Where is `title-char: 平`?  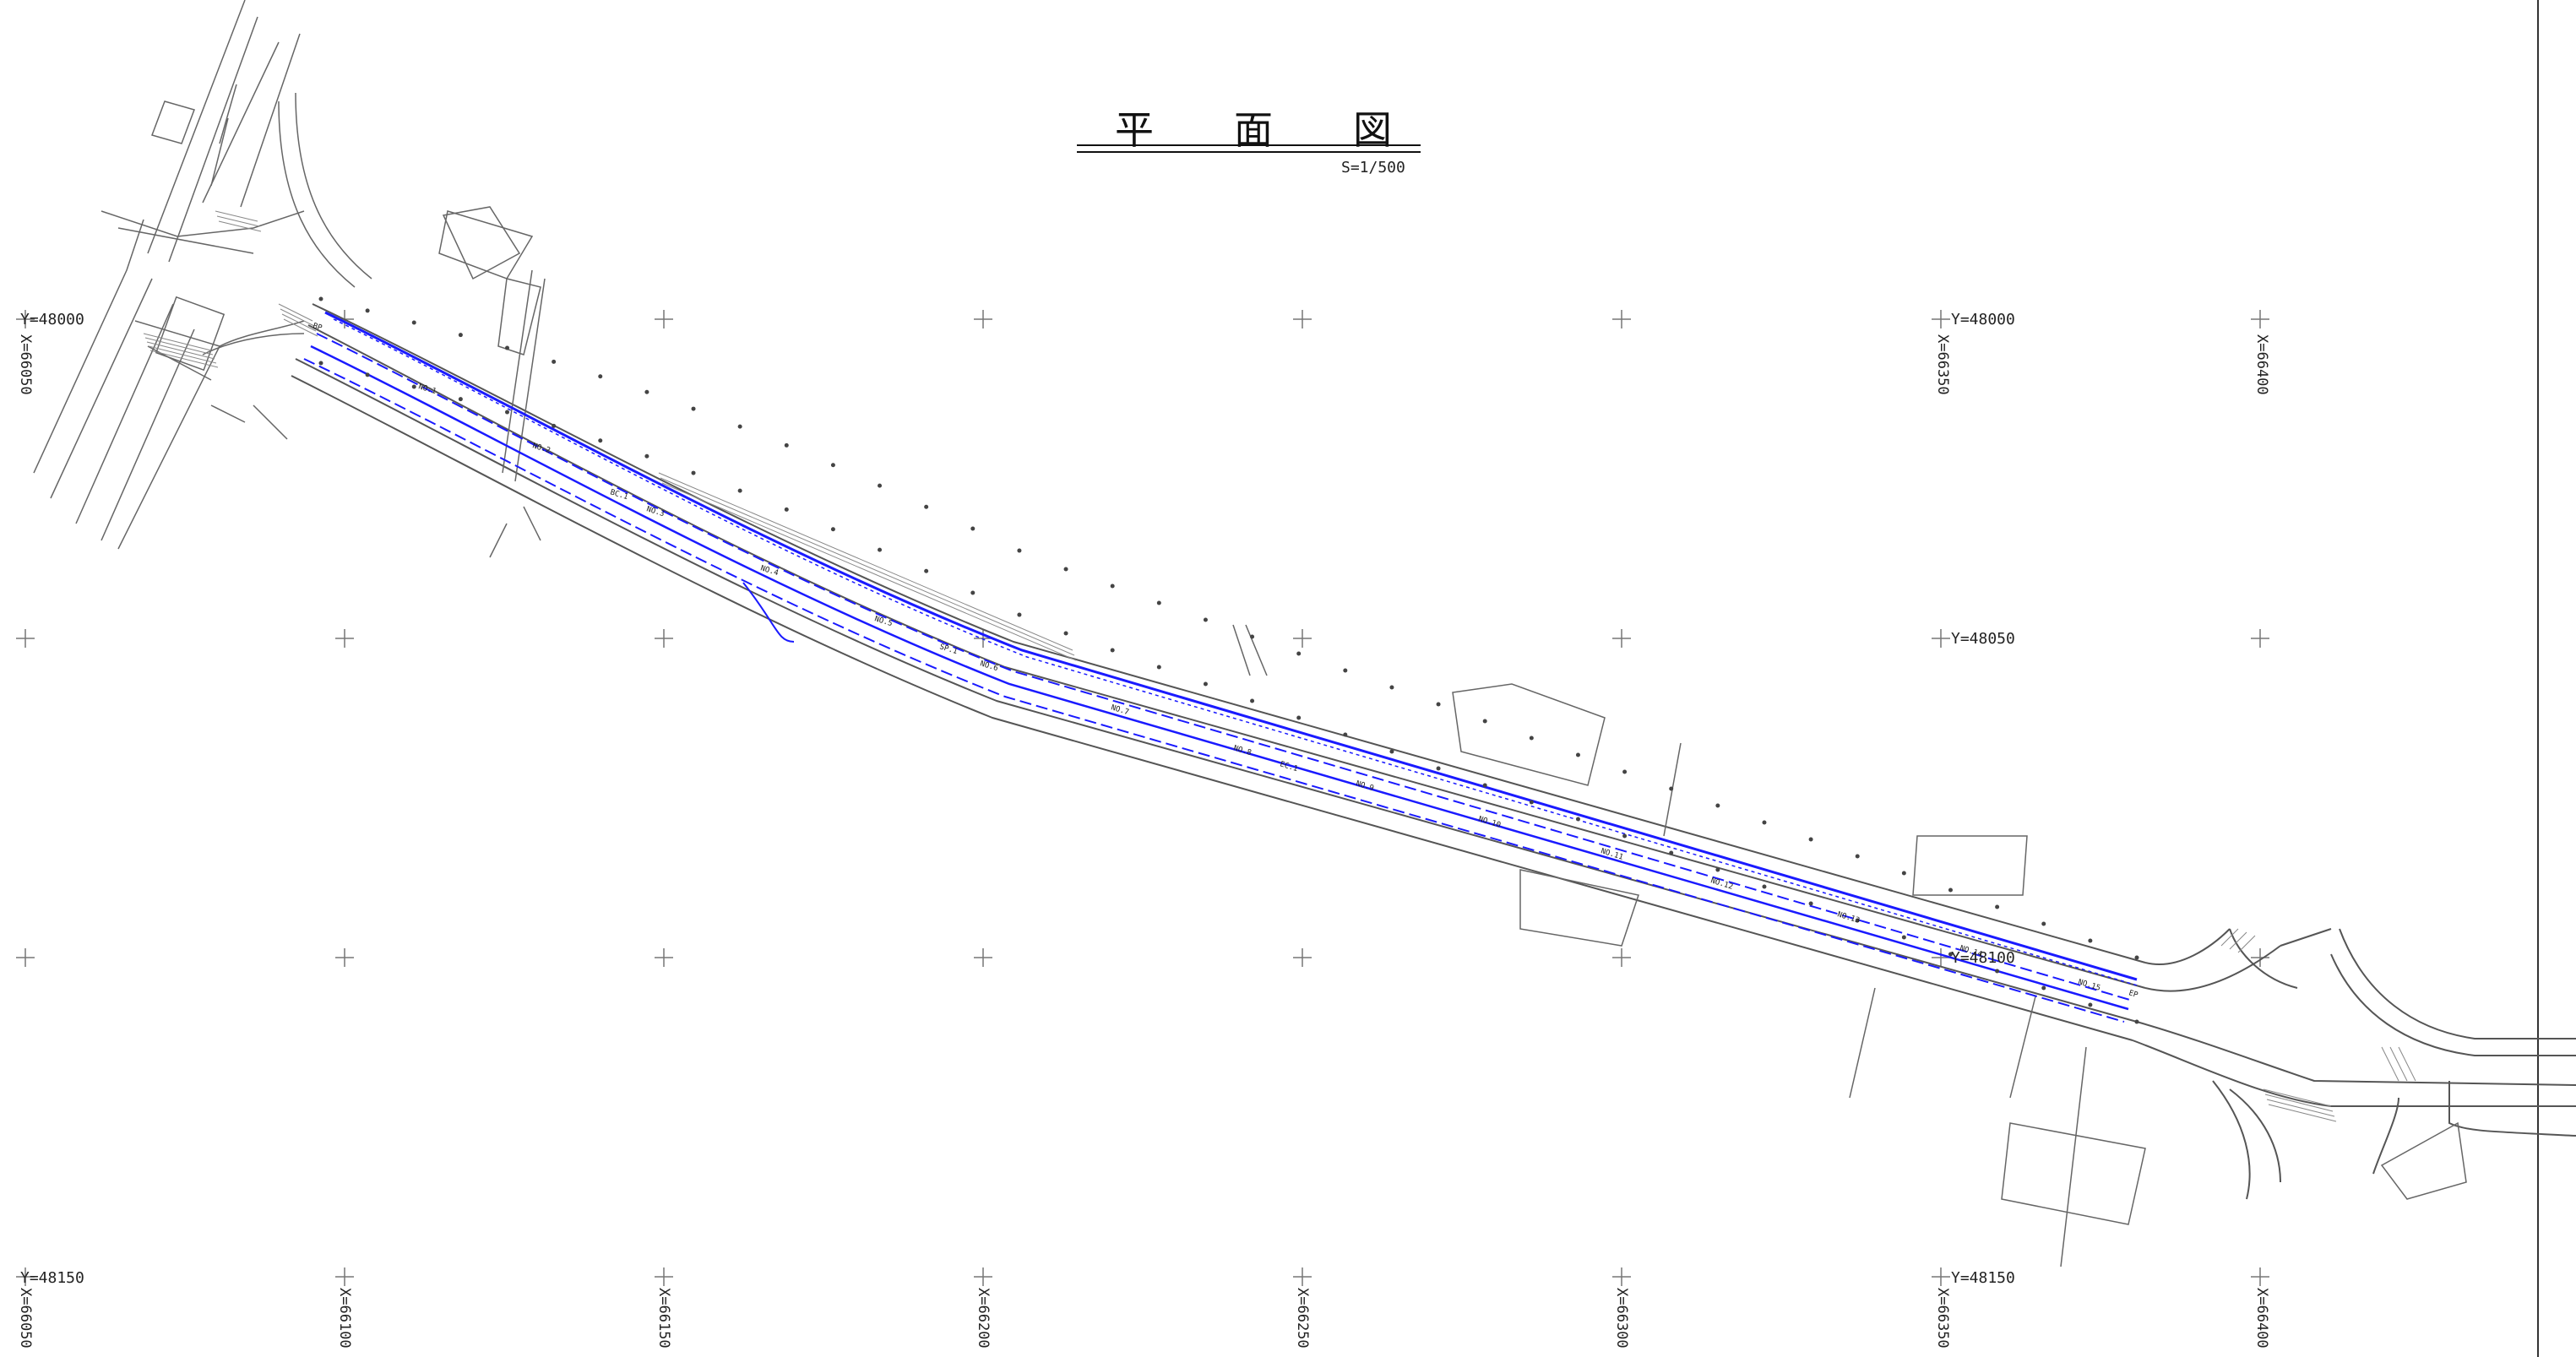
title-char: 平 is located at coordinates (1134, 130).